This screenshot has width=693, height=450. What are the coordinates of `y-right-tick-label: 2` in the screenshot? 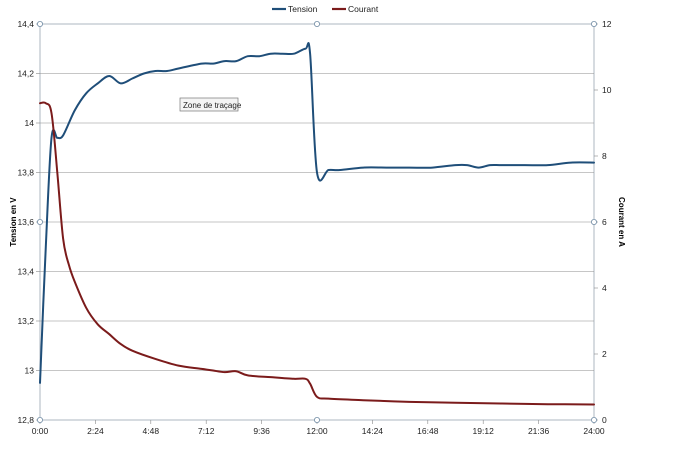 It's located at (604, 354).